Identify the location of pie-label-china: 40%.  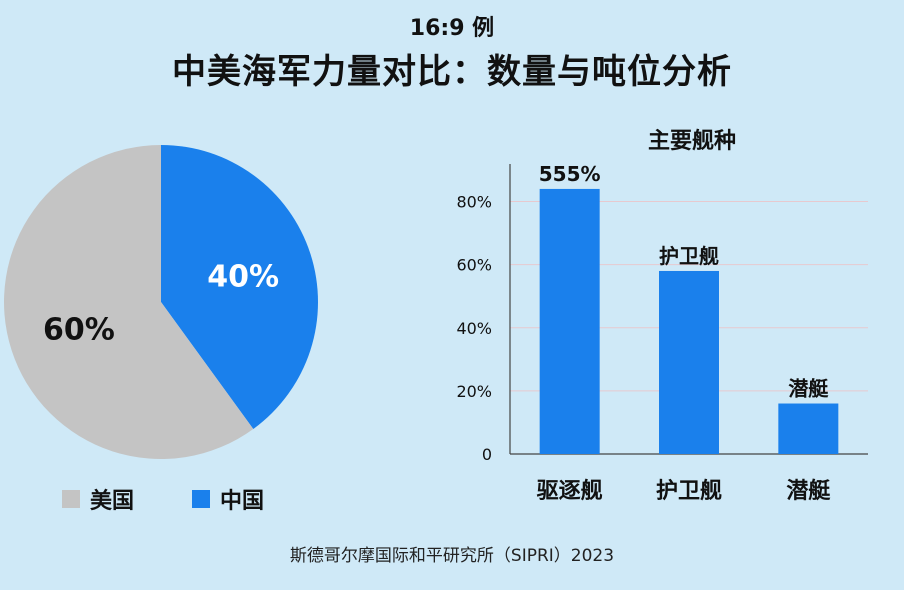
(243, 276).